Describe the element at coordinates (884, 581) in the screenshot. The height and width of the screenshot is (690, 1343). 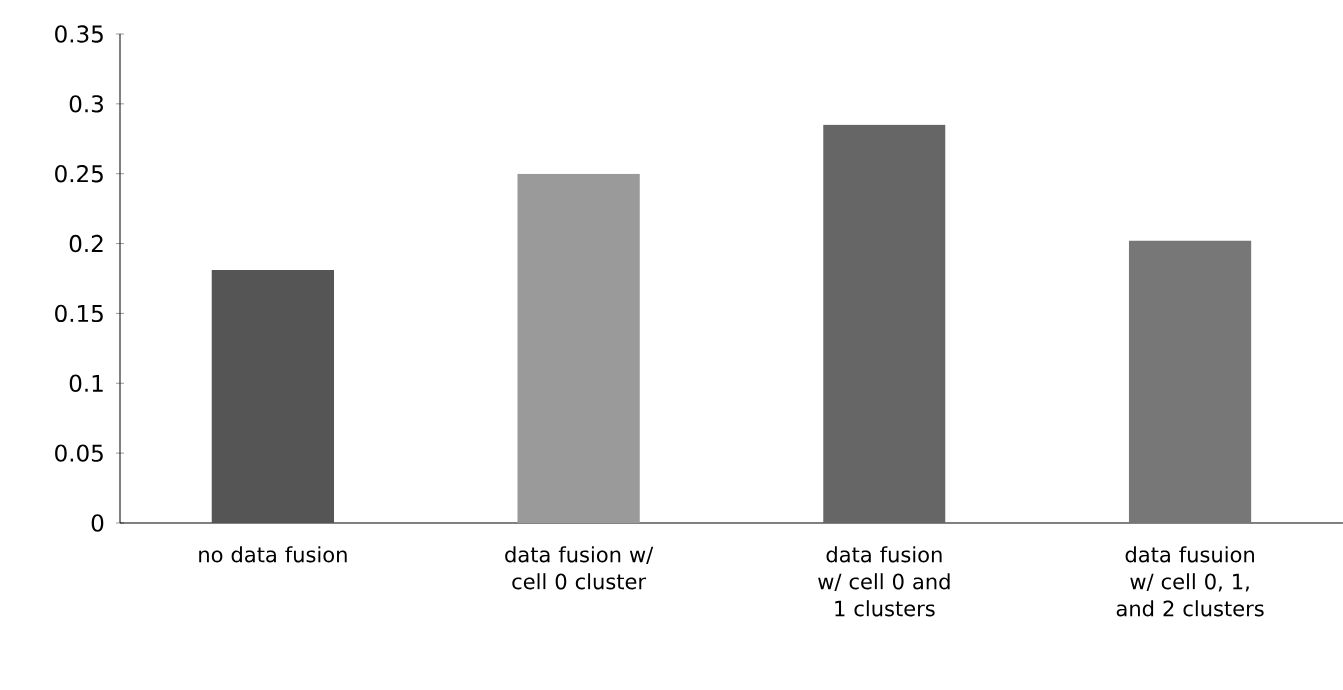
I see `x-tick-label: data fusion w/ cell 0 and 1 clusters` at that location.